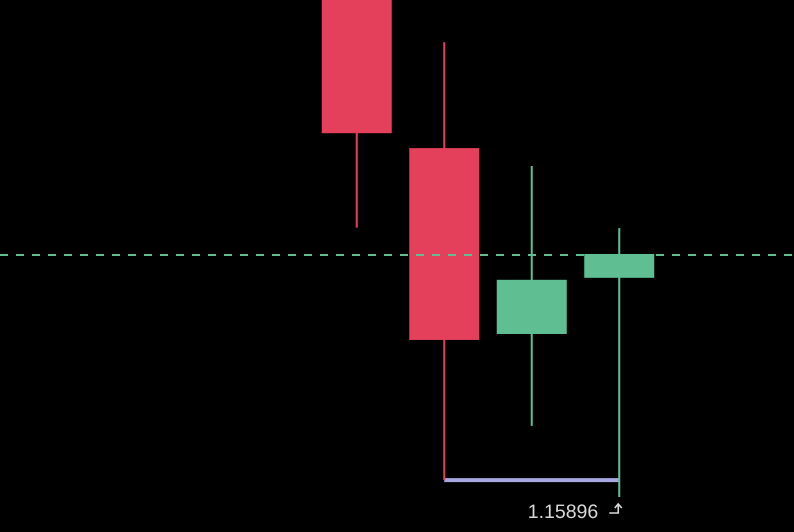 This screenshot has height=532, width=794. I want to click on text: 1.15896, so click(563, 512).